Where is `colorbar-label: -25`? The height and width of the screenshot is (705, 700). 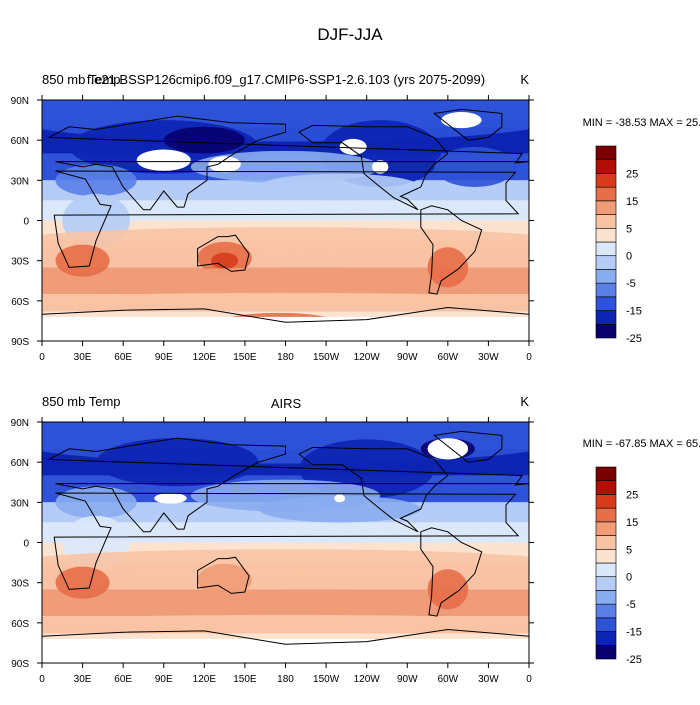
colorbar-label: -25 is located at coordinates (634, 339).